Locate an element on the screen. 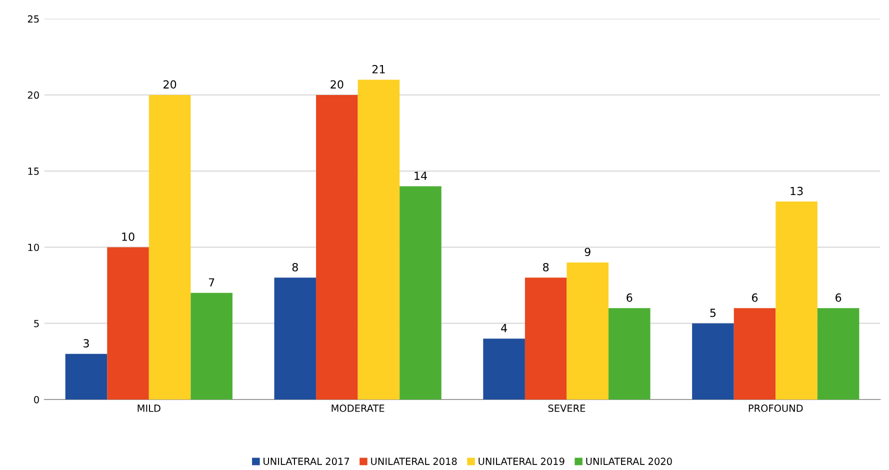 The height and width of the screenshot is (470, 889). x-tick-label: MODERATE is located at coordinates (358, 408).